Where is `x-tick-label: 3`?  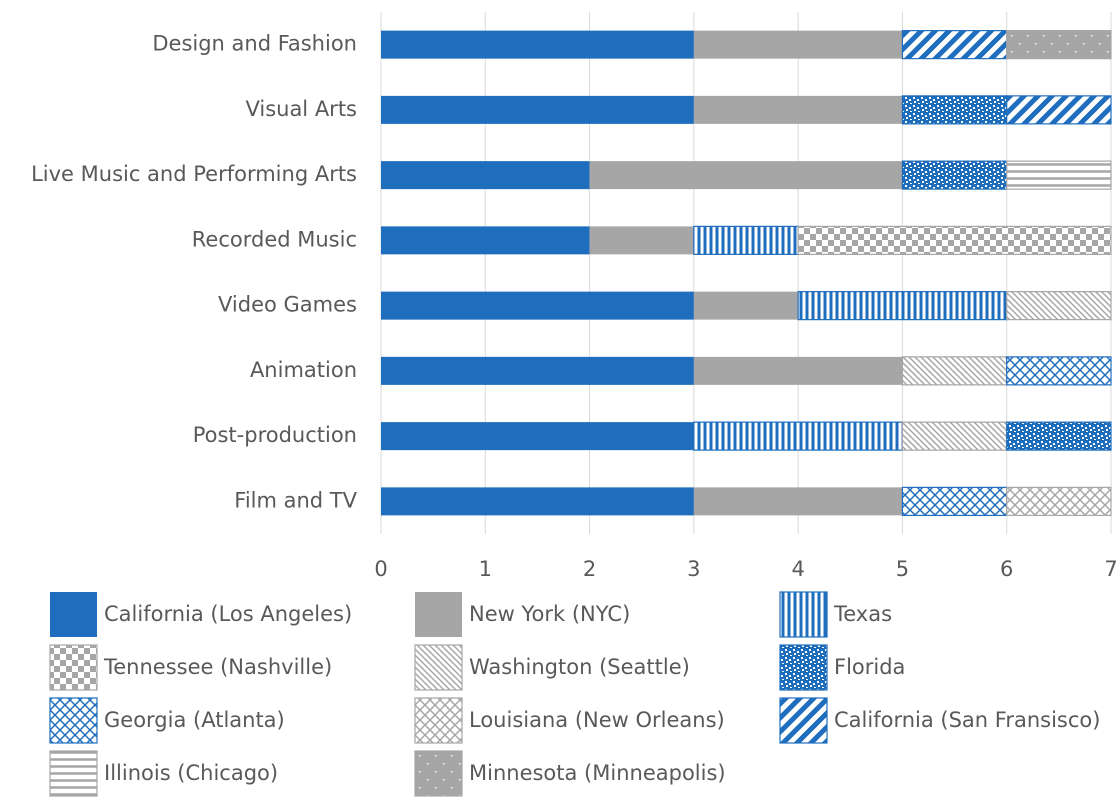 x-tick-label: 3 is located at coordinates (693, 569).